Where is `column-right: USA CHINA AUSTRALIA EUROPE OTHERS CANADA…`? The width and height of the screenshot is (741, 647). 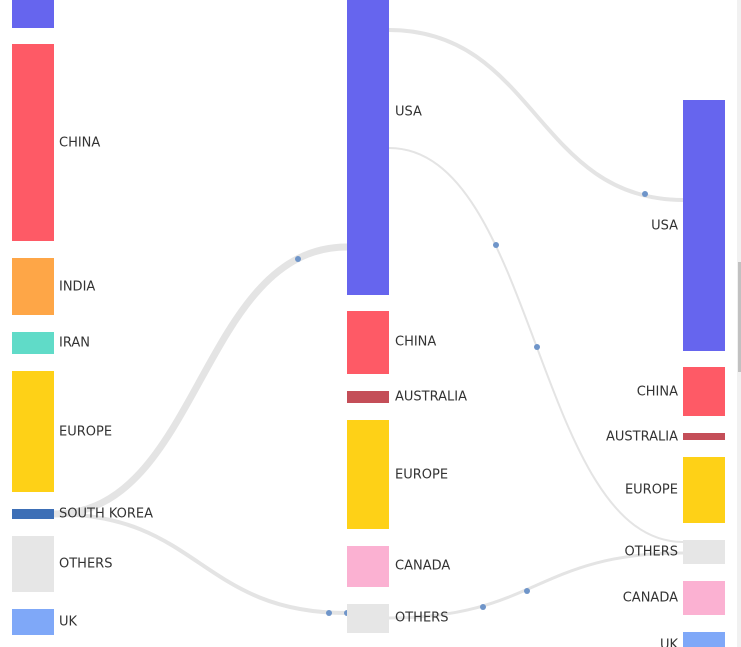 column-right: USA CHINA AUSTRALIA EUROPE OTHERS CANADA… is located at coordinates (665, 373).